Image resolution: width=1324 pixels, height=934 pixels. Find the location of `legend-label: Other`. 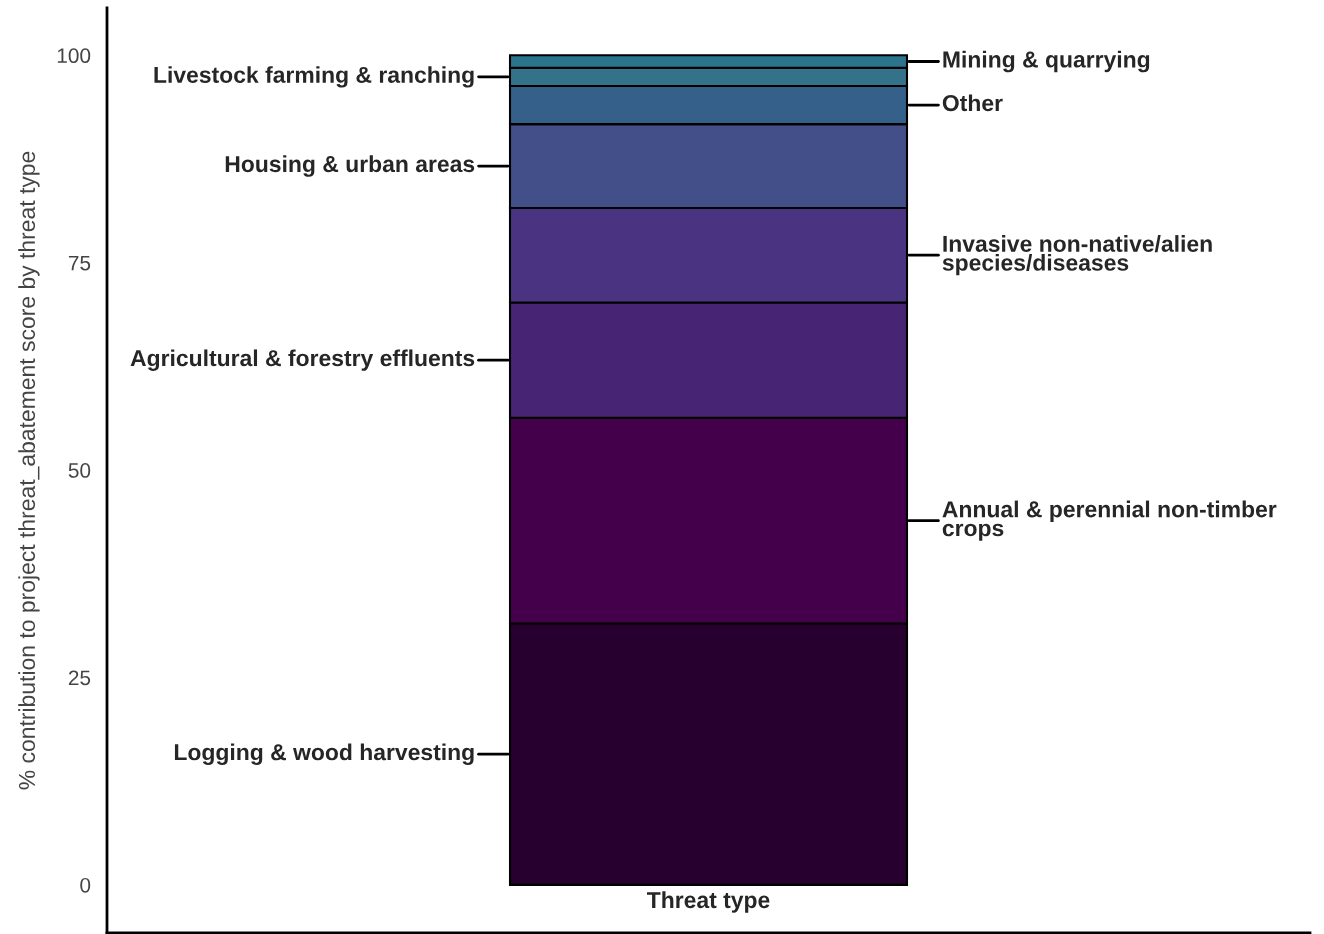

legend-label: Other is located at coordinates (972, 103).